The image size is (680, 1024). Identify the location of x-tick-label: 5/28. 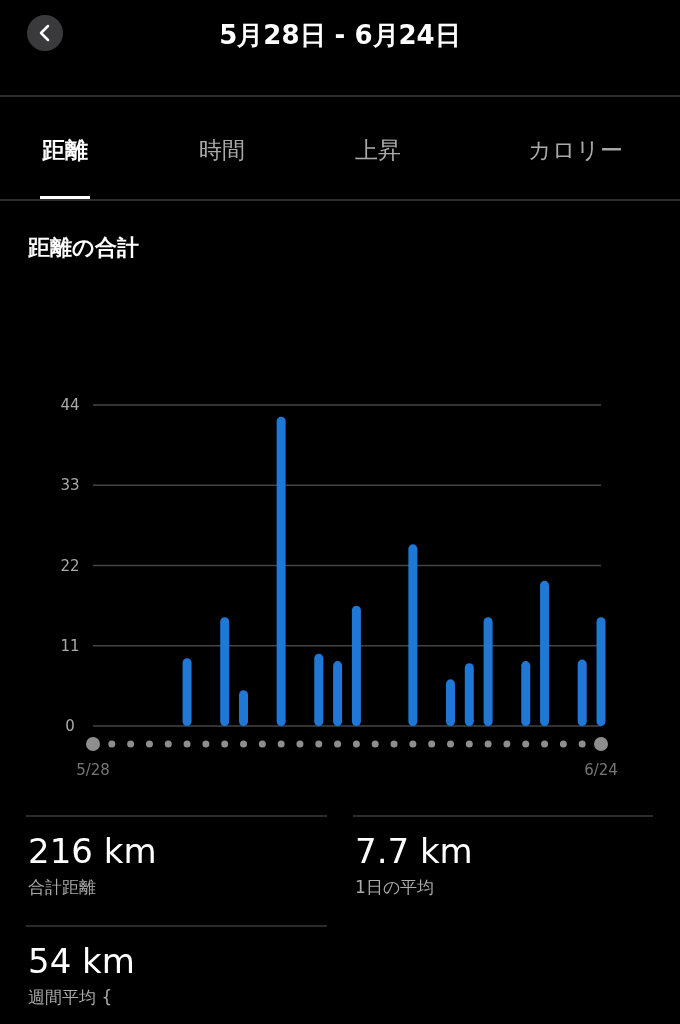
(93, 770).